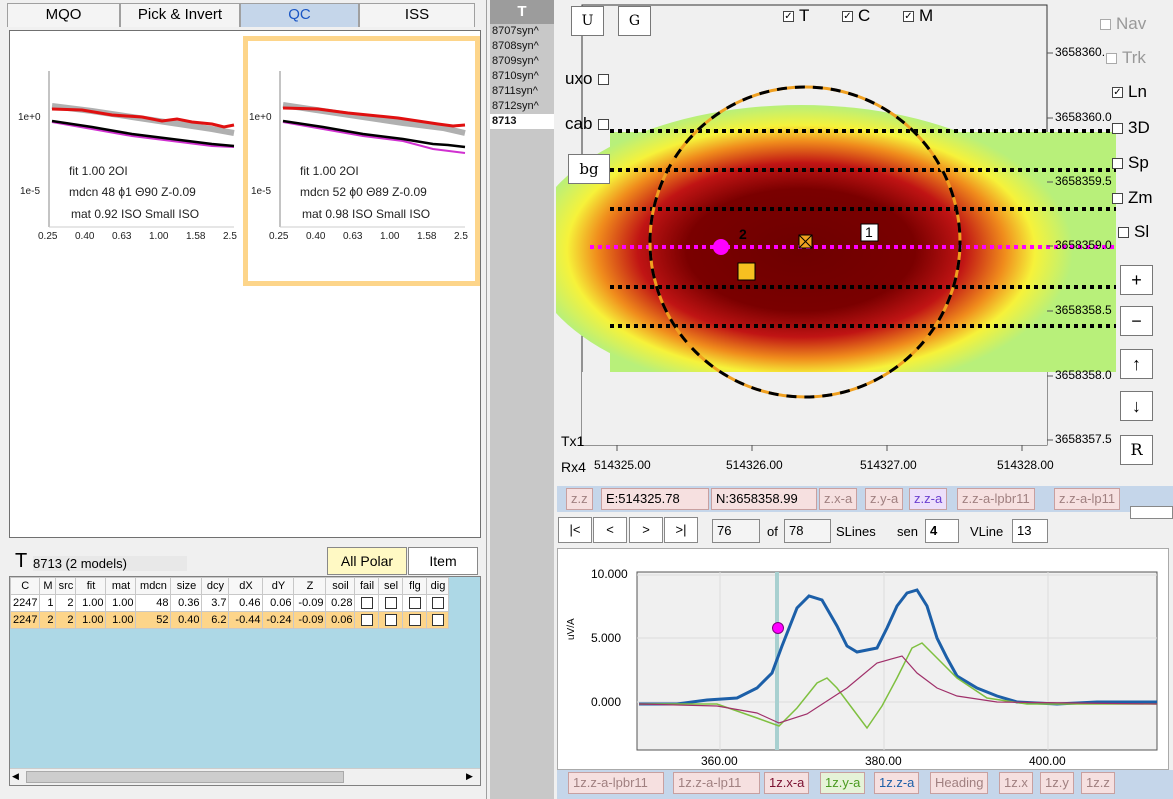 The image size is (1173, 799). Describe the element at coordinates (743, 234) in the screenshot. I see `target-marker-2-label: 2` at that location.